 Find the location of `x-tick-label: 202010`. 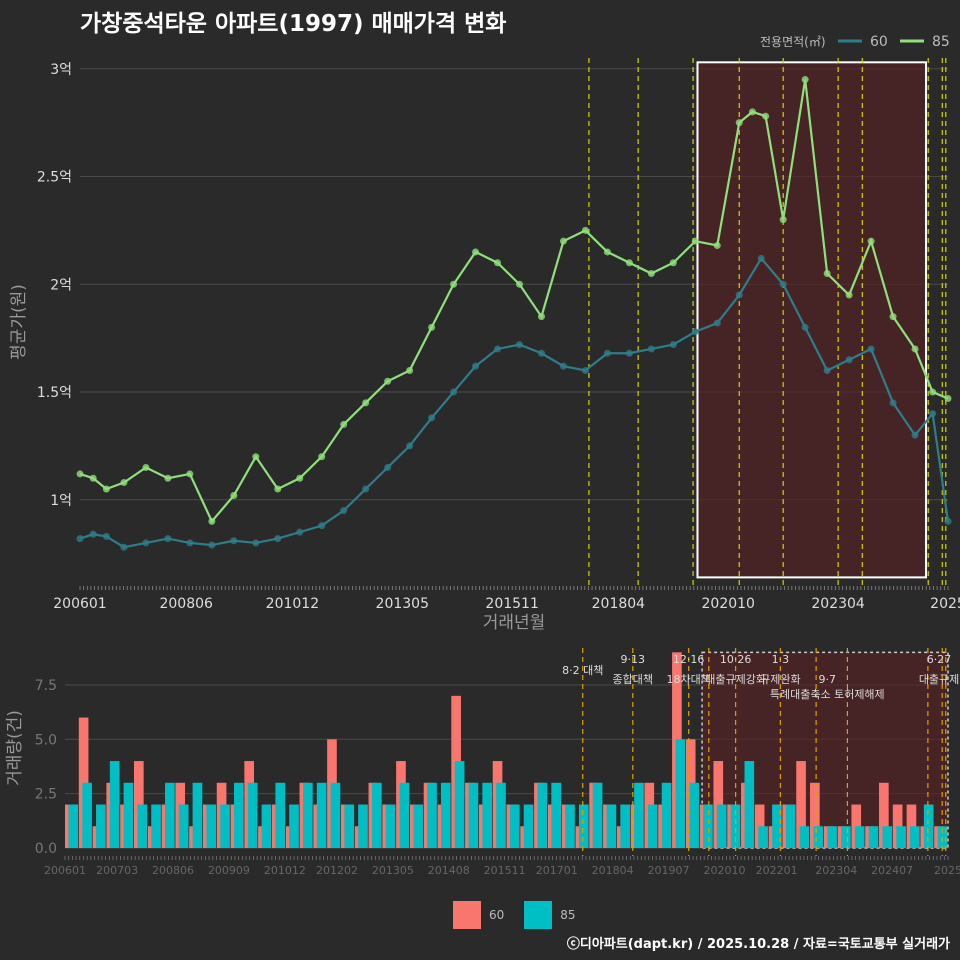

x-tick-label: 202010 is located at coordinates (728, 604).